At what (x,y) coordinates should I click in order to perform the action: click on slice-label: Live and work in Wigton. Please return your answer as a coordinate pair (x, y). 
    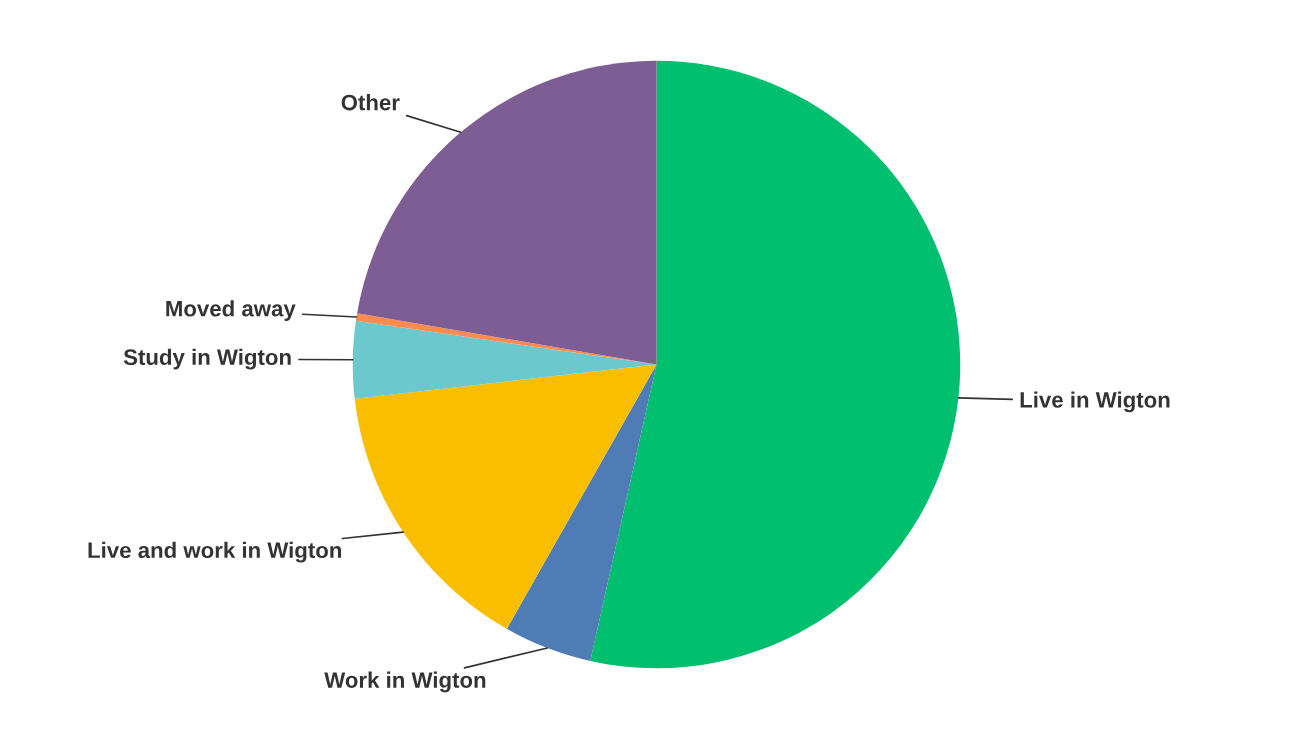
    Looking at the image, I should click on (215, 552).